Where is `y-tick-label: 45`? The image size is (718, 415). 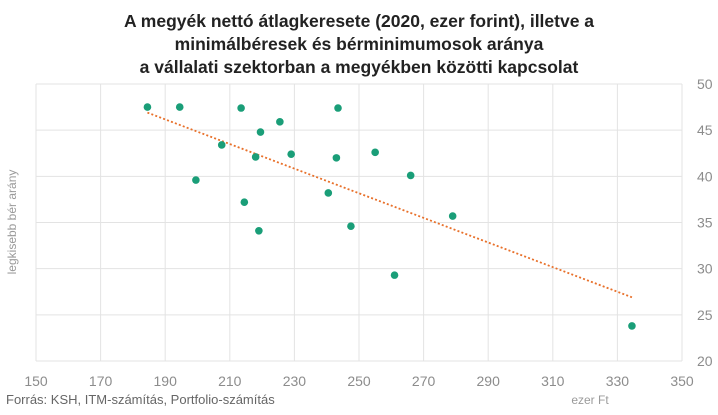
y-tick-label: 45 is located at coordinates (705, 130).